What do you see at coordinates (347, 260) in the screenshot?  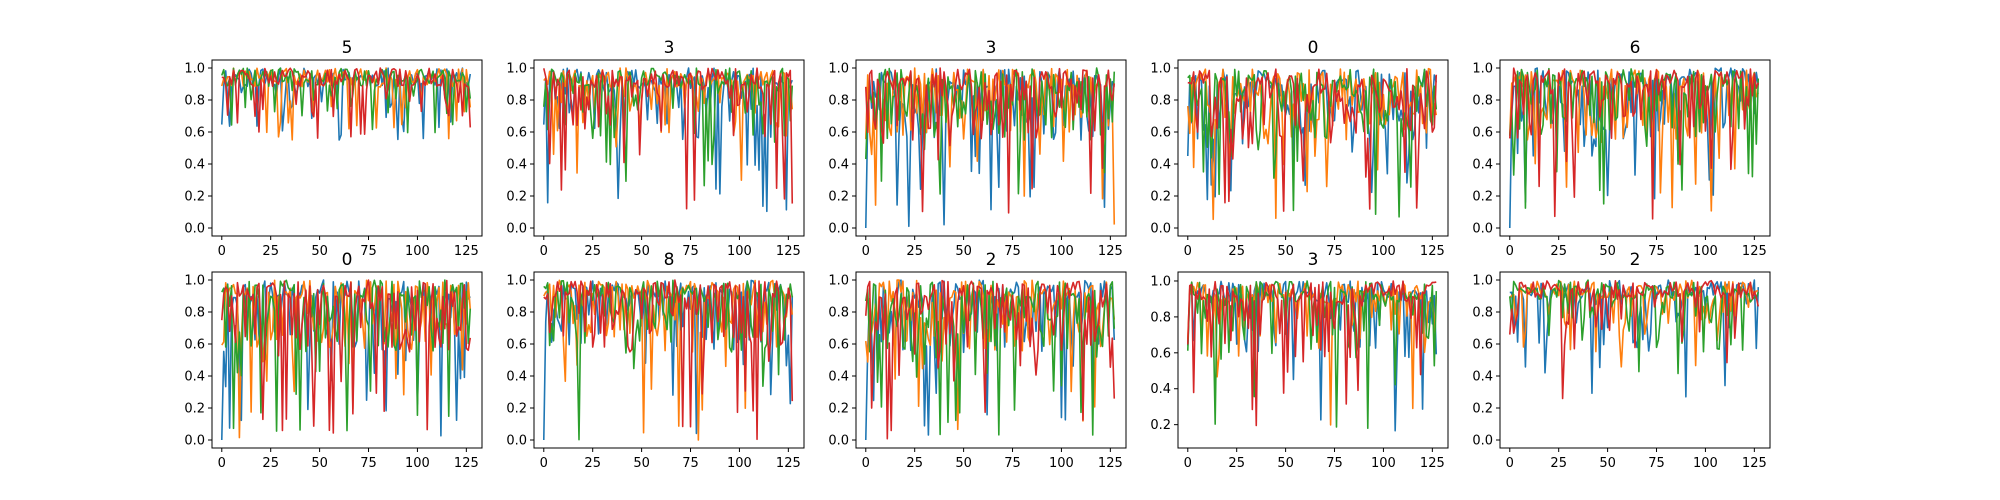 I see `subplot-title: 0` at bounding box center [347, 260].